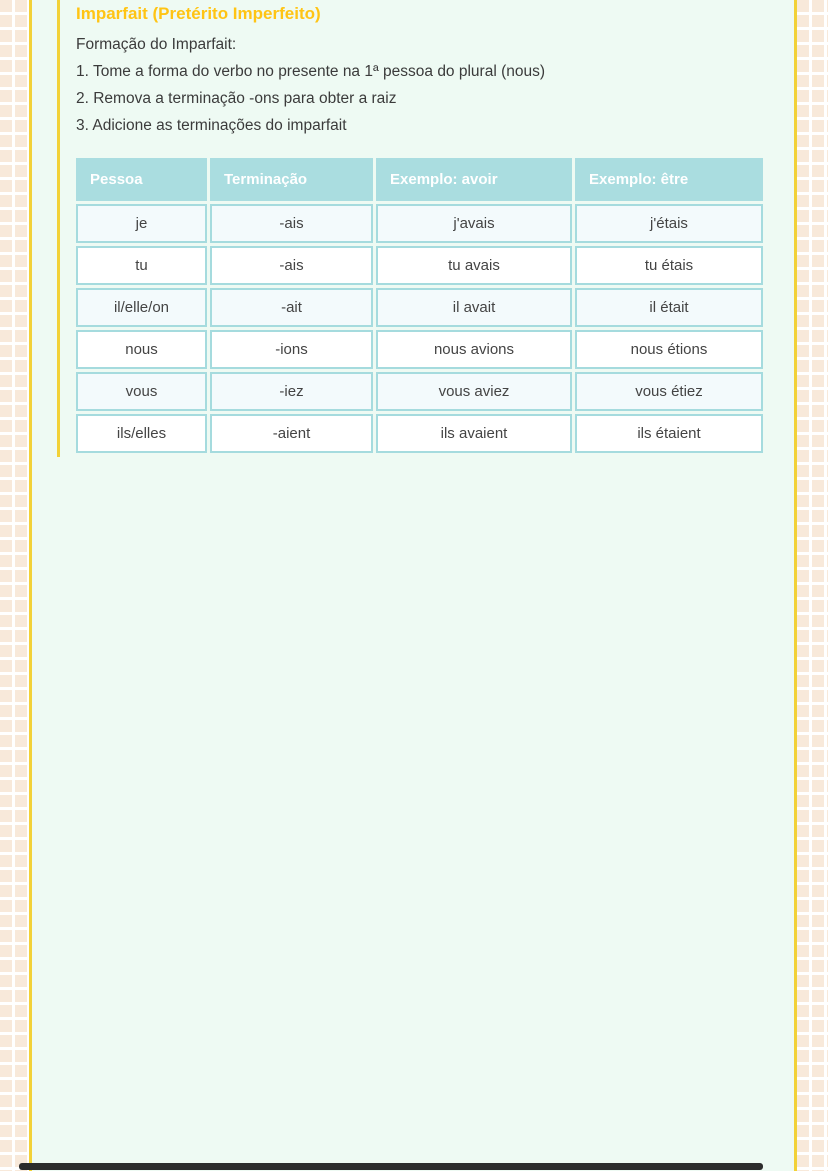  What do you see at coordinates (141, 433) in the screenshot?
I see `cell-person: ils/elles` at bounding box center [141, 433].